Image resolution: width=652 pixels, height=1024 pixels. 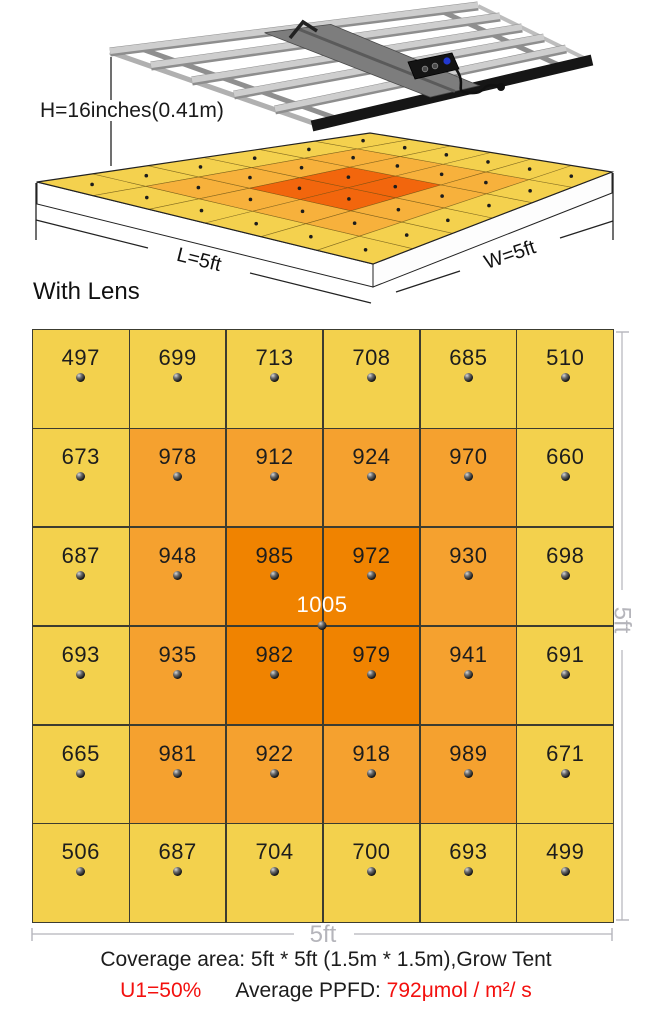 What do you see at coordinates (565, 753) in the screenshot?
I see `cell-value: 671` at bounding box center [565, 753].